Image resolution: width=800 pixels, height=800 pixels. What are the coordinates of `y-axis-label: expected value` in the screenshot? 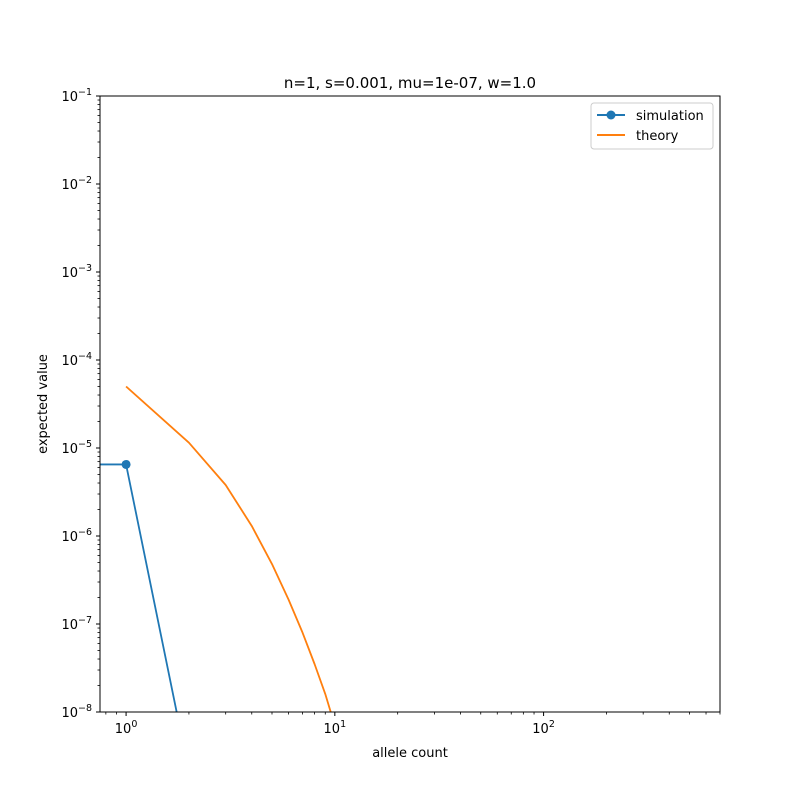 It's located at (43, 404).